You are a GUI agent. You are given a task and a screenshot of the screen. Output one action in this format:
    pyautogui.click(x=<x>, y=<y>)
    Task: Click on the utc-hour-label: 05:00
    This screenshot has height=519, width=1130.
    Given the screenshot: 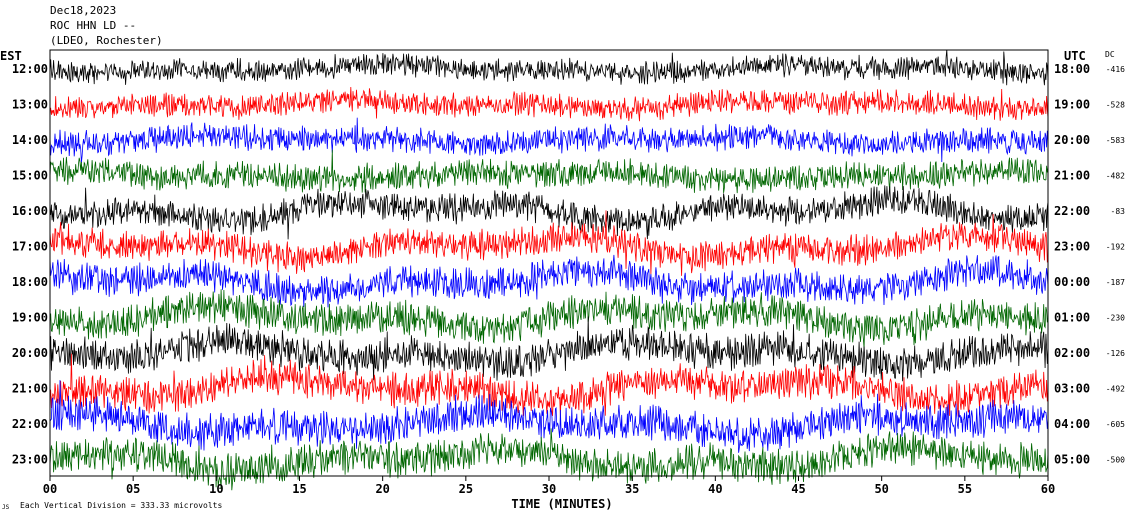 What is the action you would take?
    pyautogui.click(x=1072, y=460)
    